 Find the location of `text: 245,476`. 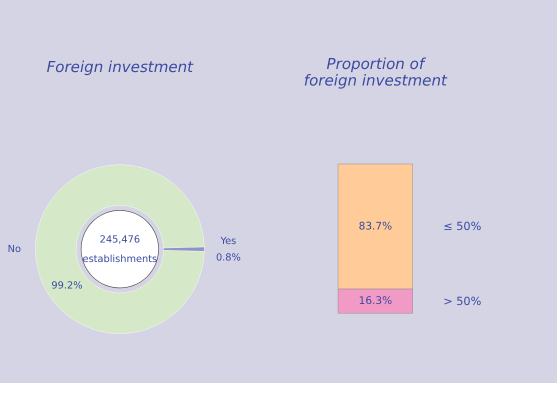

text: 245,476 is located at coordinates (120, 240).